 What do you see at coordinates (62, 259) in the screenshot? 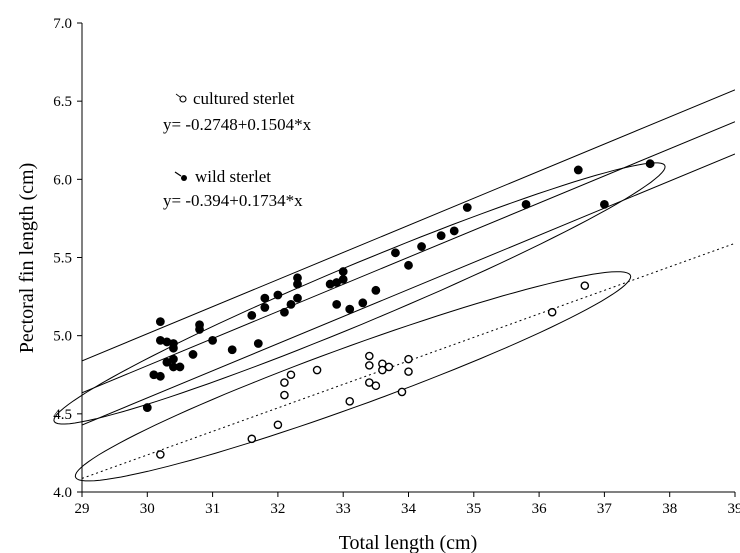
I see `y-tick-label: 5.5` at bounding box center [62, 259].